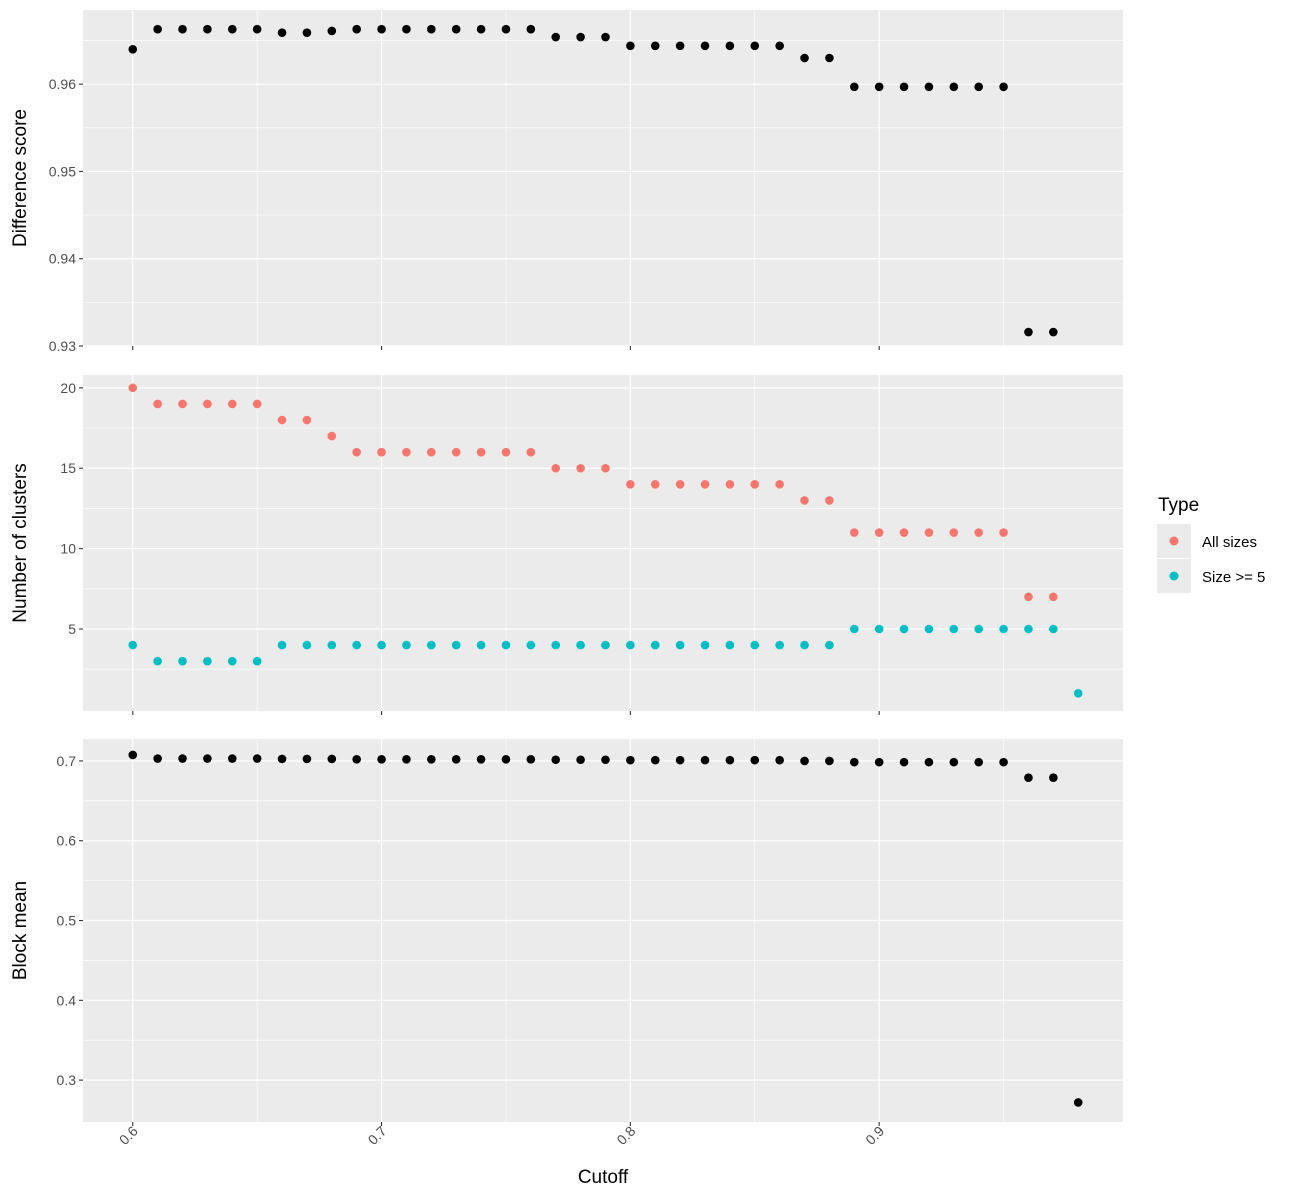 This screenshot has width=1300, height=1200. I want to click on y-tick-label: 0.4, so click(67, 1000).